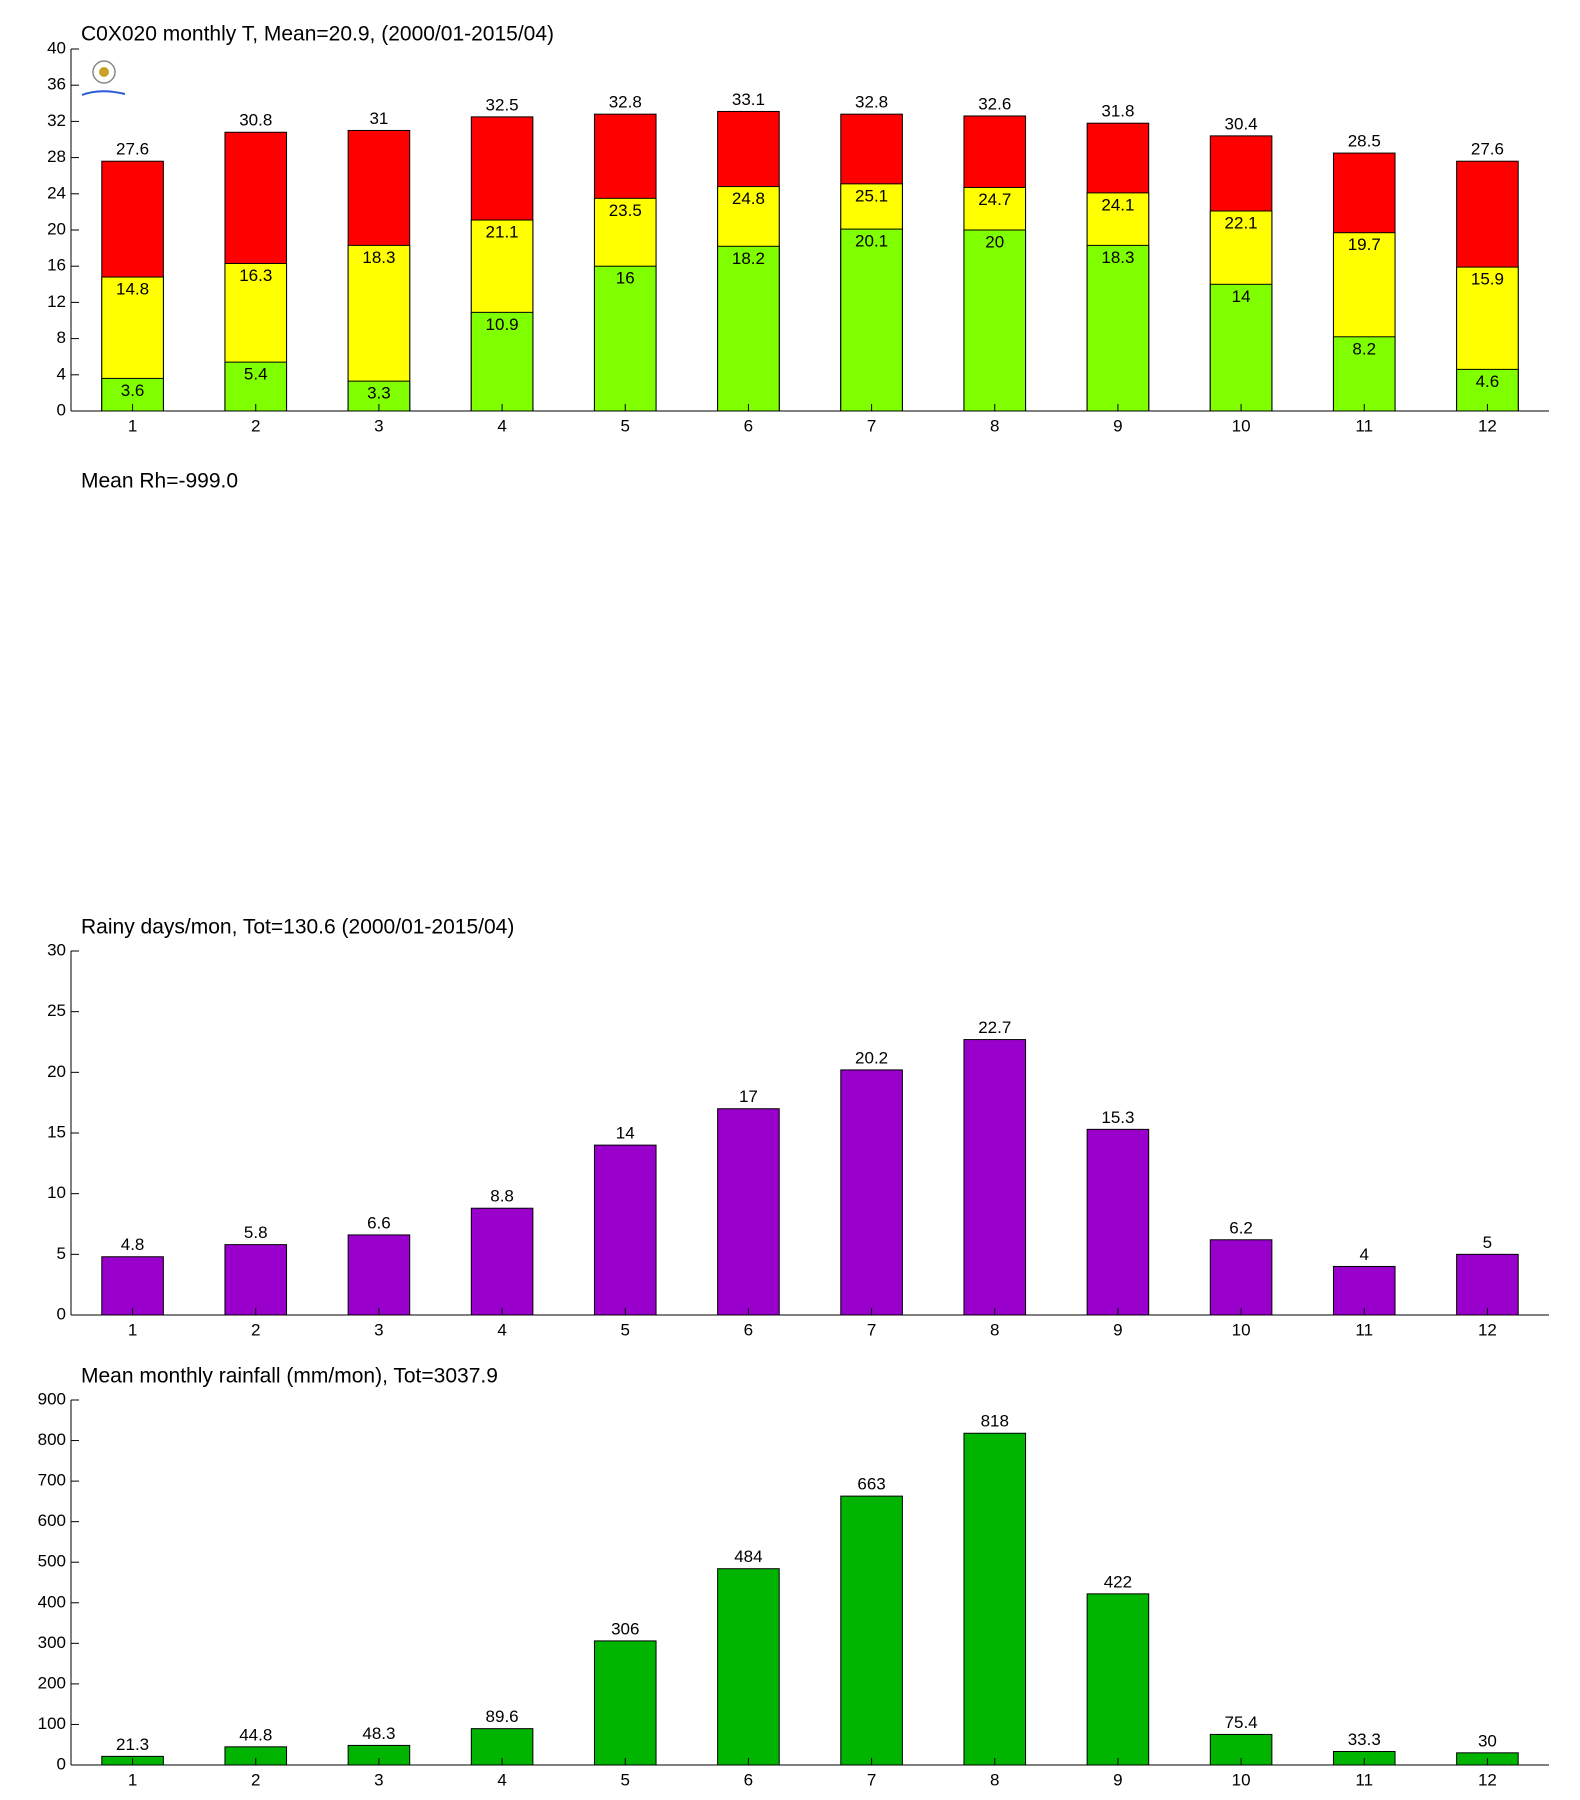  I want to click on y-tick-label: 400, so click(52, 1601).